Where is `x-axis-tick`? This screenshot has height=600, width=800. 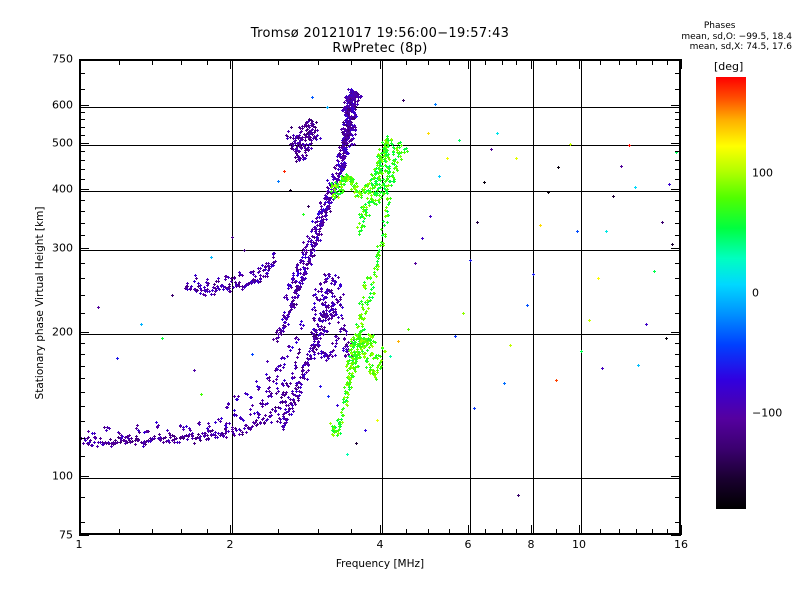
x-axis-tick is located at coordinates (380, 530).